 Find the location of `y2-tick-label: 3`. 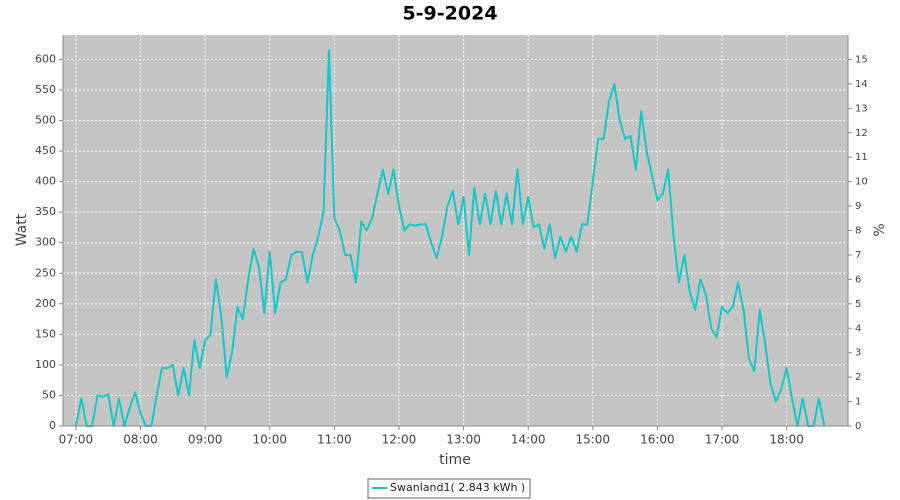

y2-tick-label: 3 is located at coordinates (858, 353).